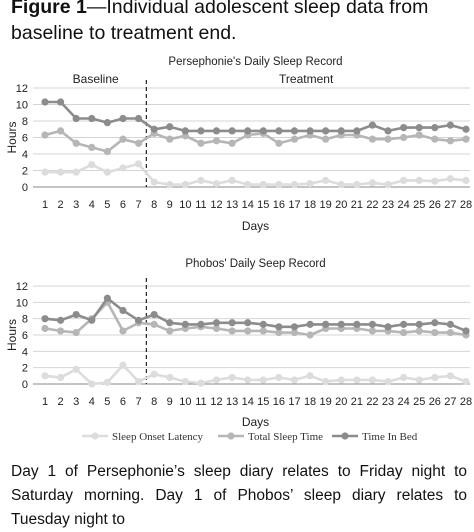  Describe the element at coordinates (61, 402) in the screenshot. I see `x-tick-label: 2` at that location.